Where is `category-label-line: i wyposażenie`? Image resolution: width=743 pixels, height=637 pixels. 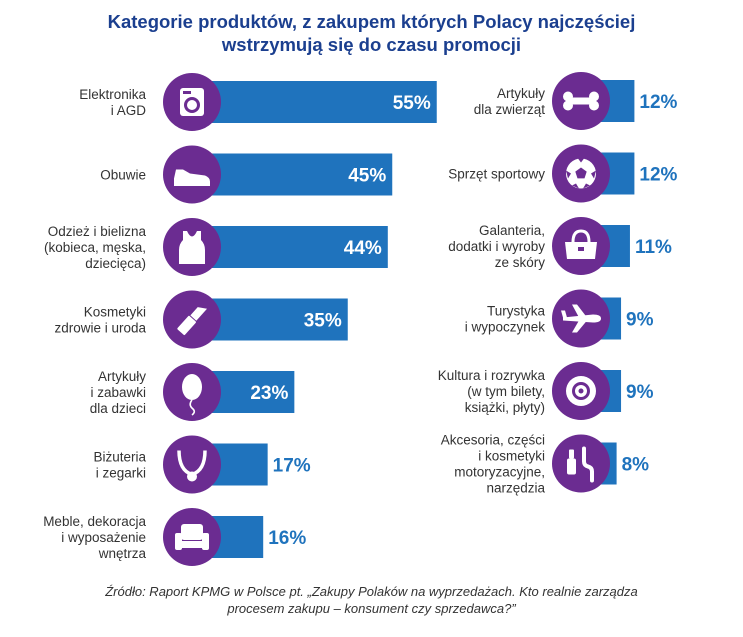 category-label-line: i wyposażenie is located at coordinates (103, 537).